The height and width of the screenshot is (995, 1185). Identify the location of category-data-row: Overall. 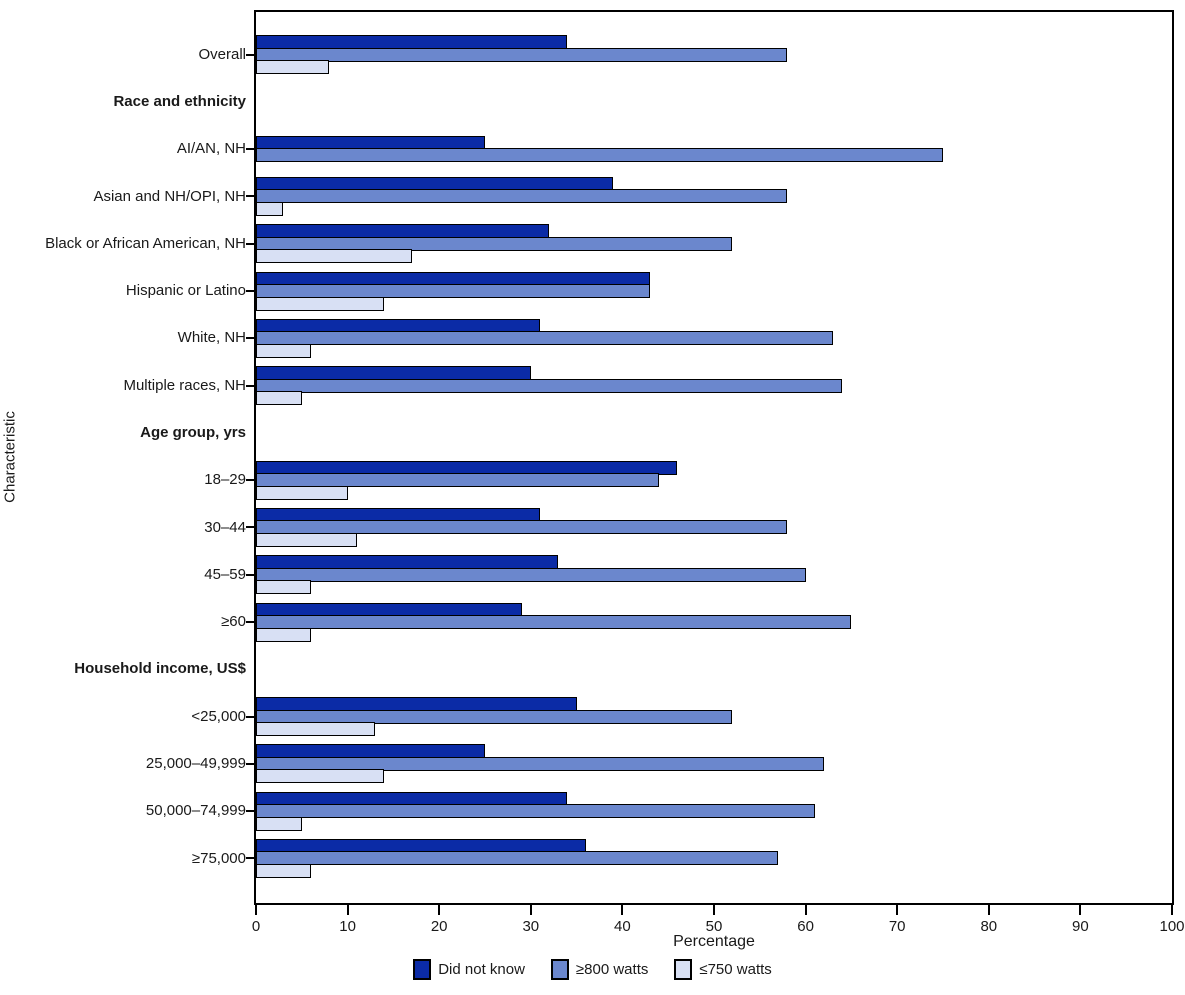
(592, 54).